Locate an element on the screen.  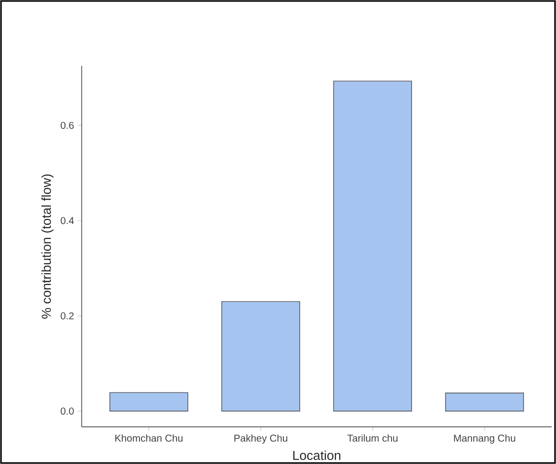
x-tick-label: Mannang Chu is located at coordinates (485, 439).